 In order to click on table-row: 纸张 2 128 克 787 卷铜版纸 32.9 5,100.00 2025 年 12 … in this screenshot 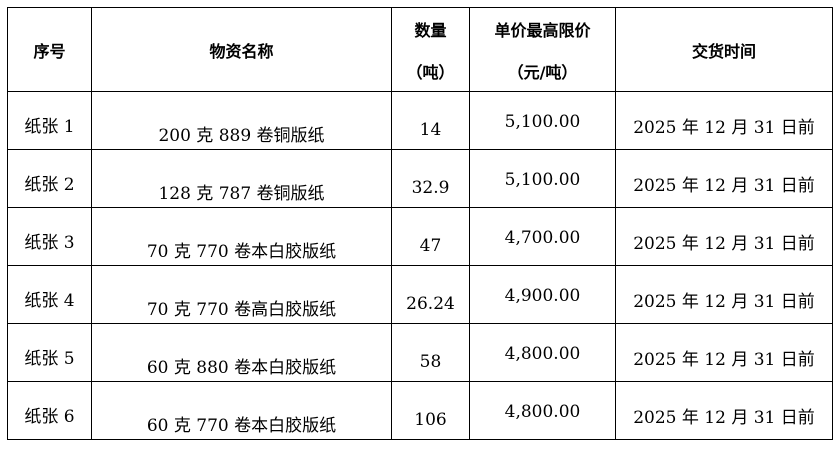, I will do `click(420, 178)`.